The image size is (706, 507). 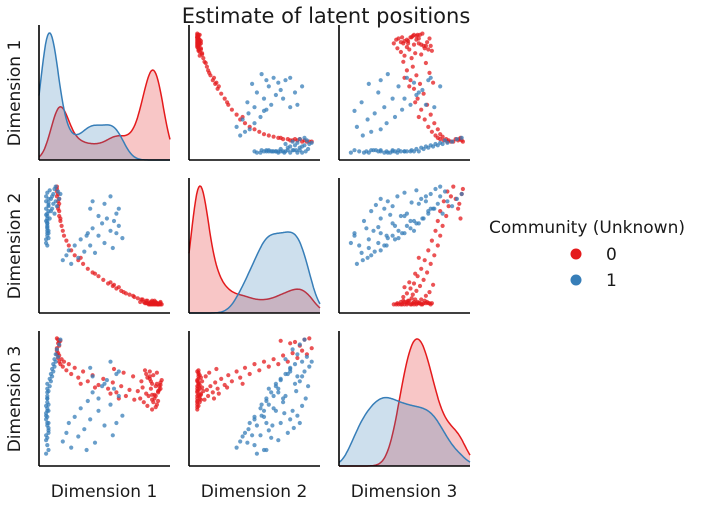 I want to click on x-axis-label-dimension-3: Dimension 3, so click(x=404, y=492).